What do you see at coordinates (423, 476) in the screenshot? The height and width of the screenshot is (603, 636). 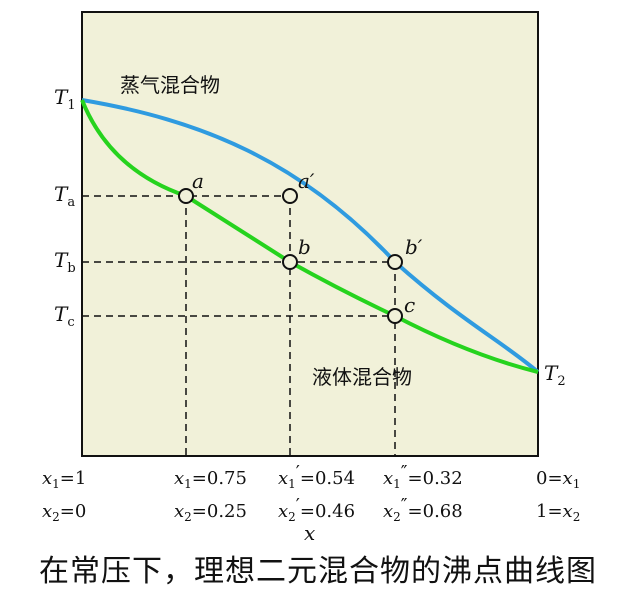 I see `x-label-c-top: x1″=0.32` at bounding box center [423, 476].